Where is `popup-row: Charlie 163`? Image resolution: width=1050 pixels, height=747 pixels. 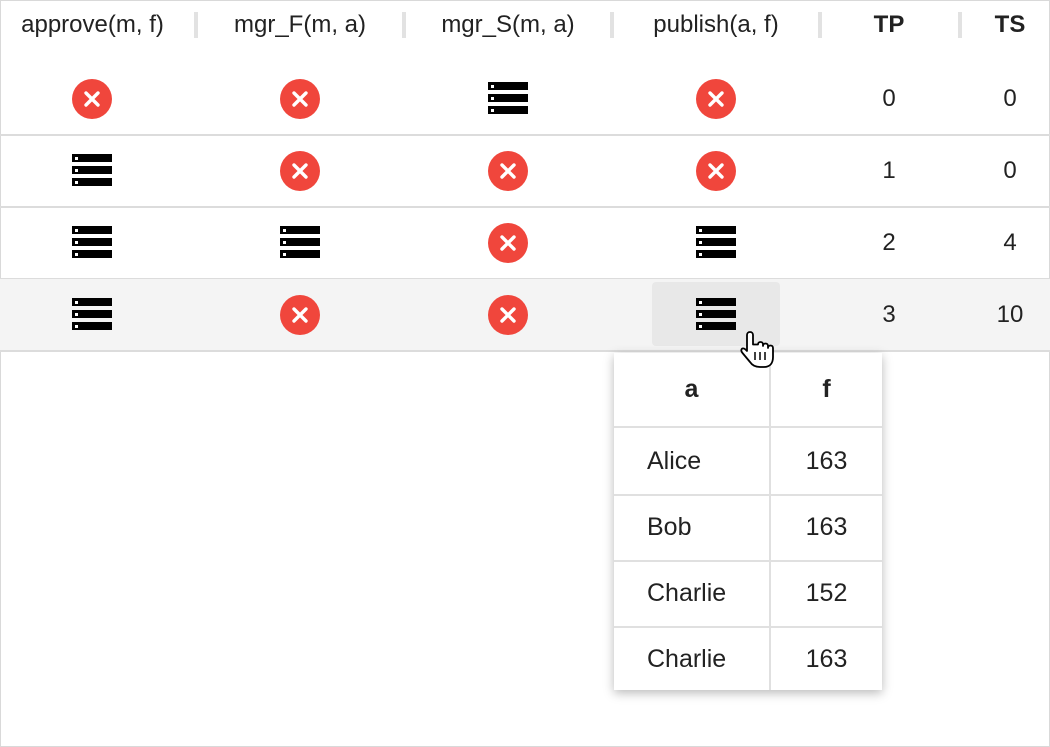 popup-row: Charlie 163 is located at coordinates (748, 659).